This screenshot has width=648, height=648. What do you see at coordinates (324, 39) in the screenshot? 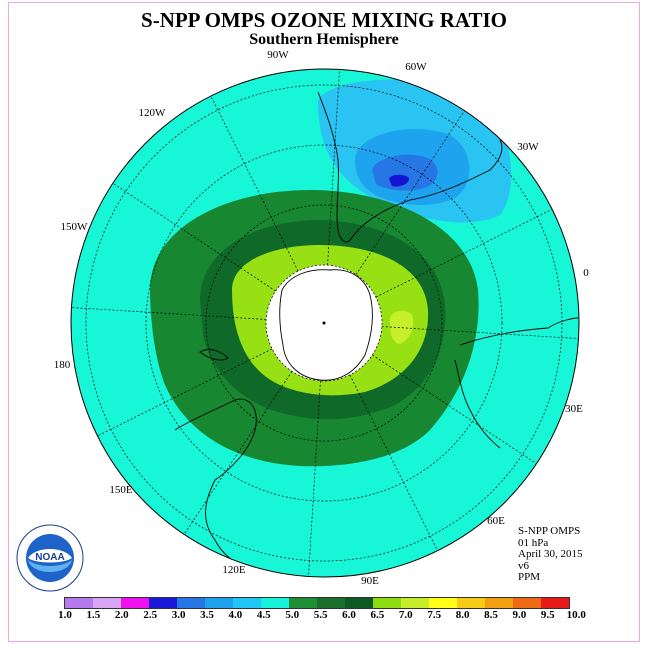
I see `map-subtitle: Southern Hemisphere` at bounding box center [324, 39].